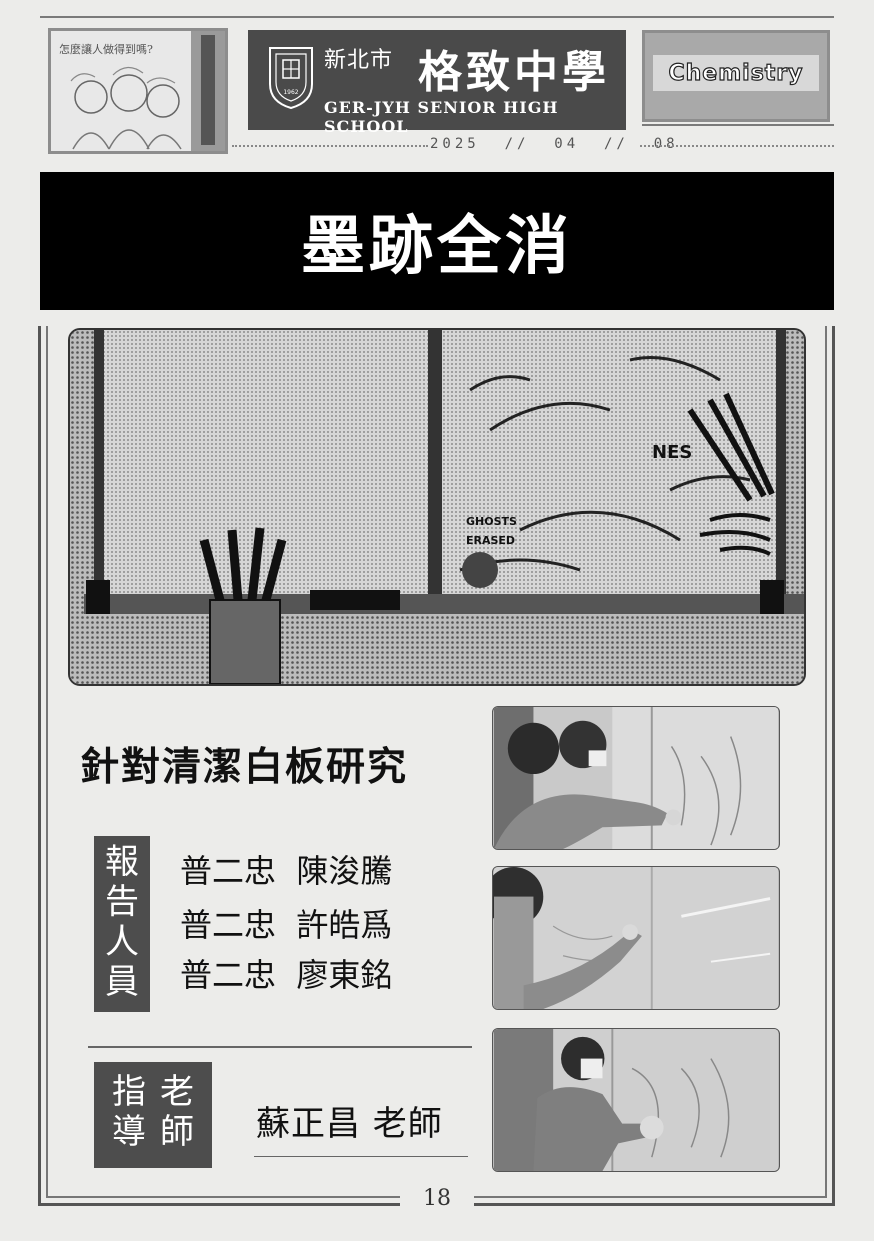 This screenshot has height=1241, width=874. What do you see at coordinates (437, 247) in the screenshot?
I see `page-title: 墨跡全消` at bounding box center [437, 247].